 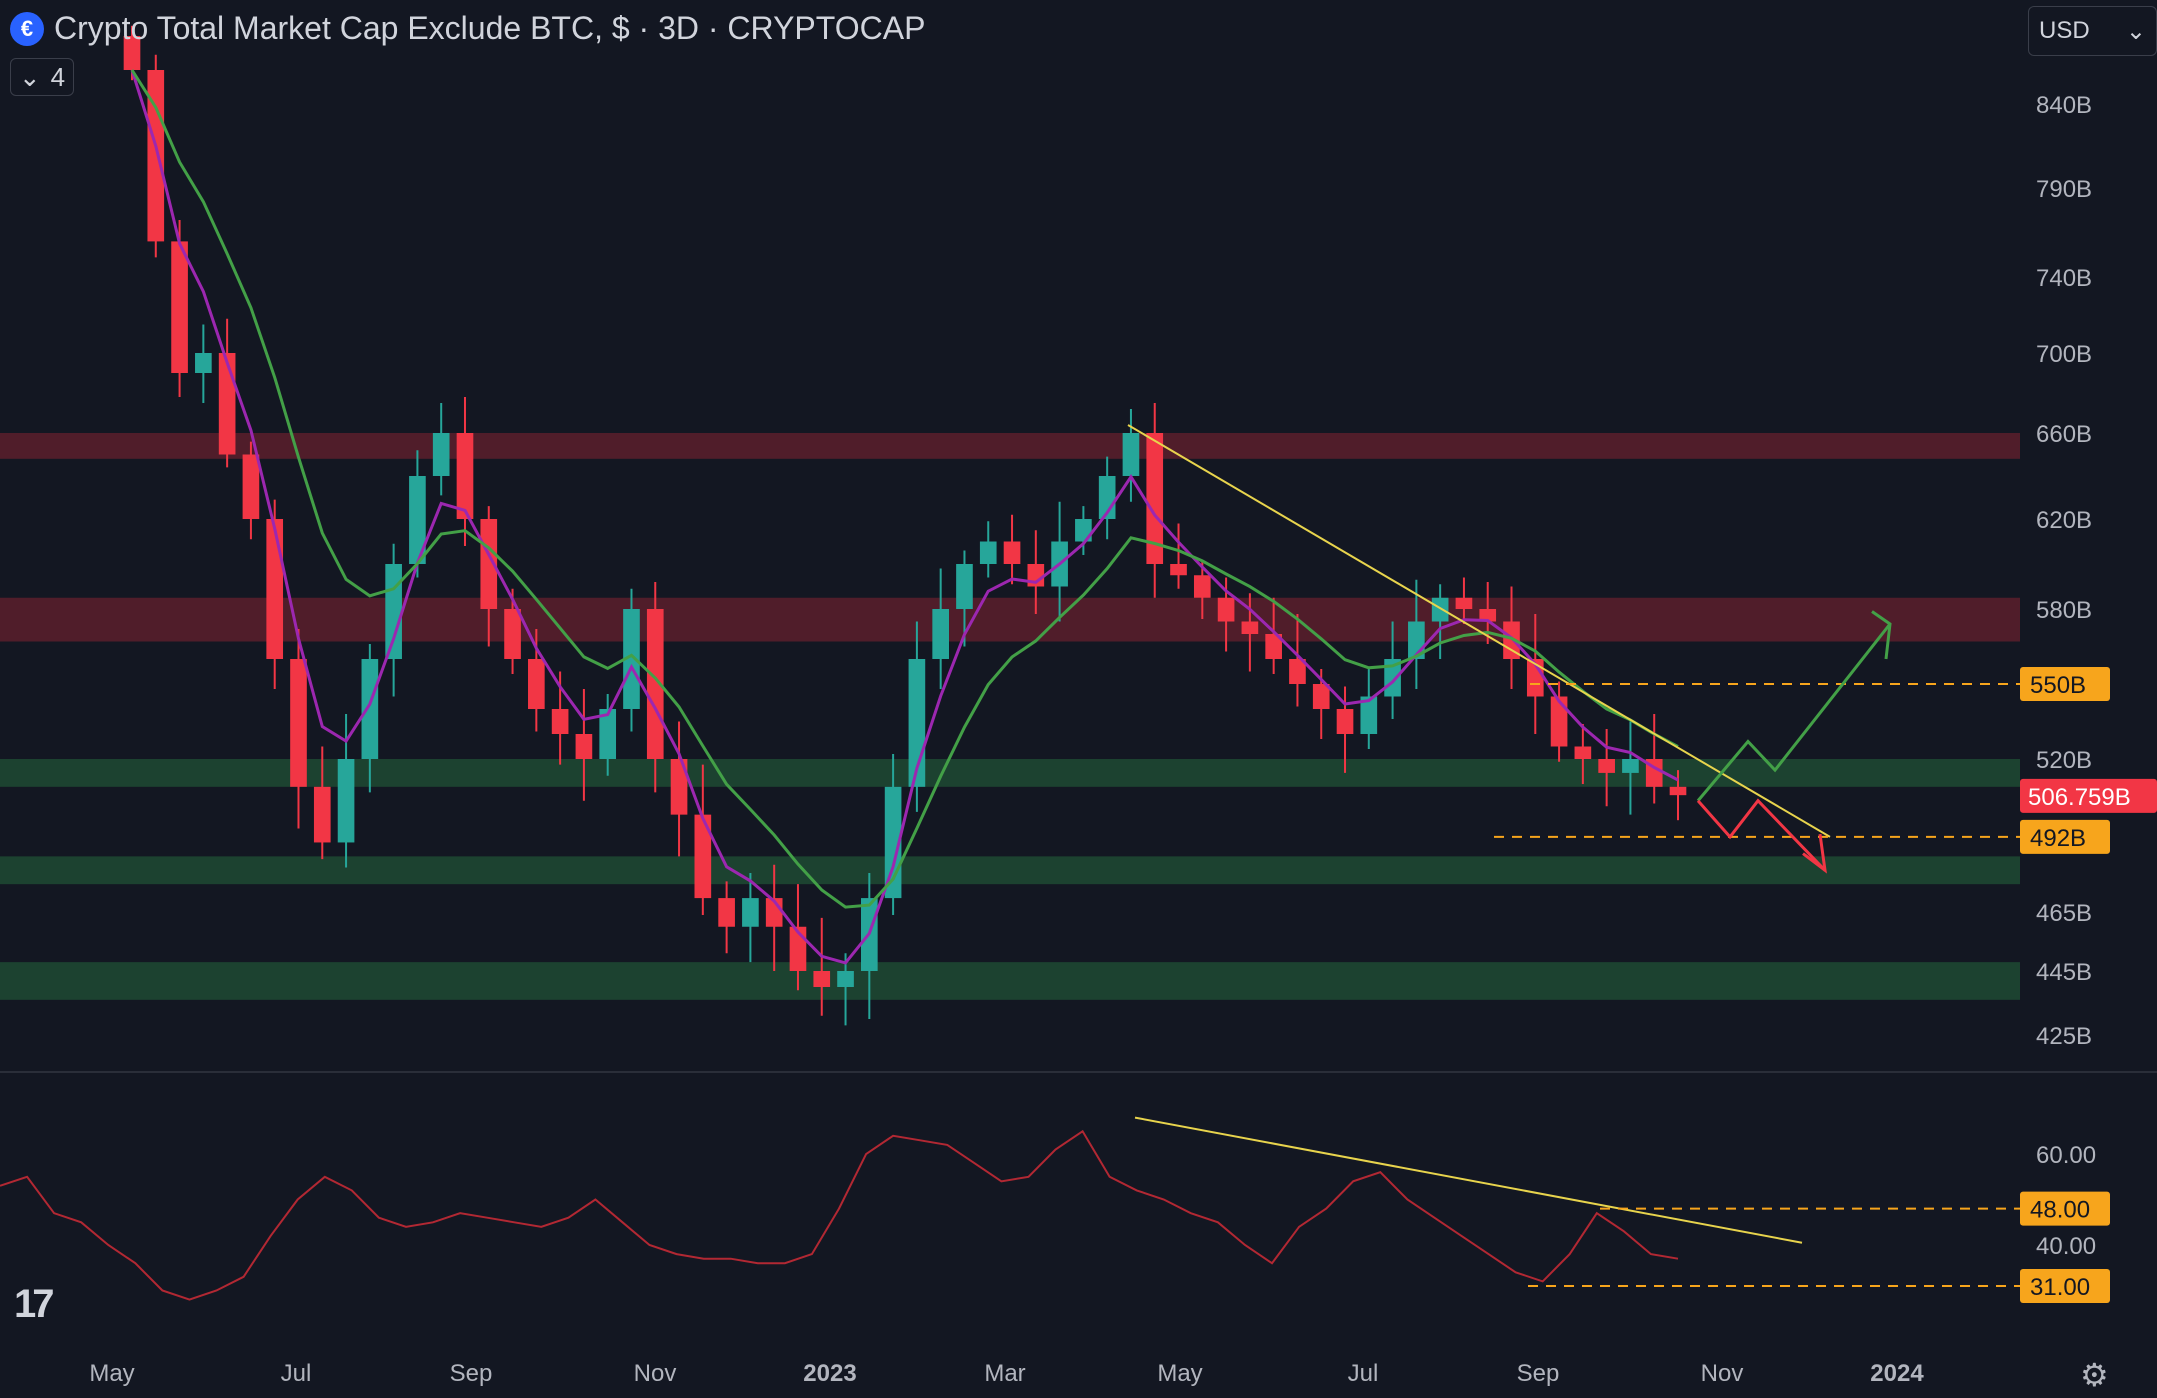 I want to click on descending-trendline, so click(x=1479, y=631).